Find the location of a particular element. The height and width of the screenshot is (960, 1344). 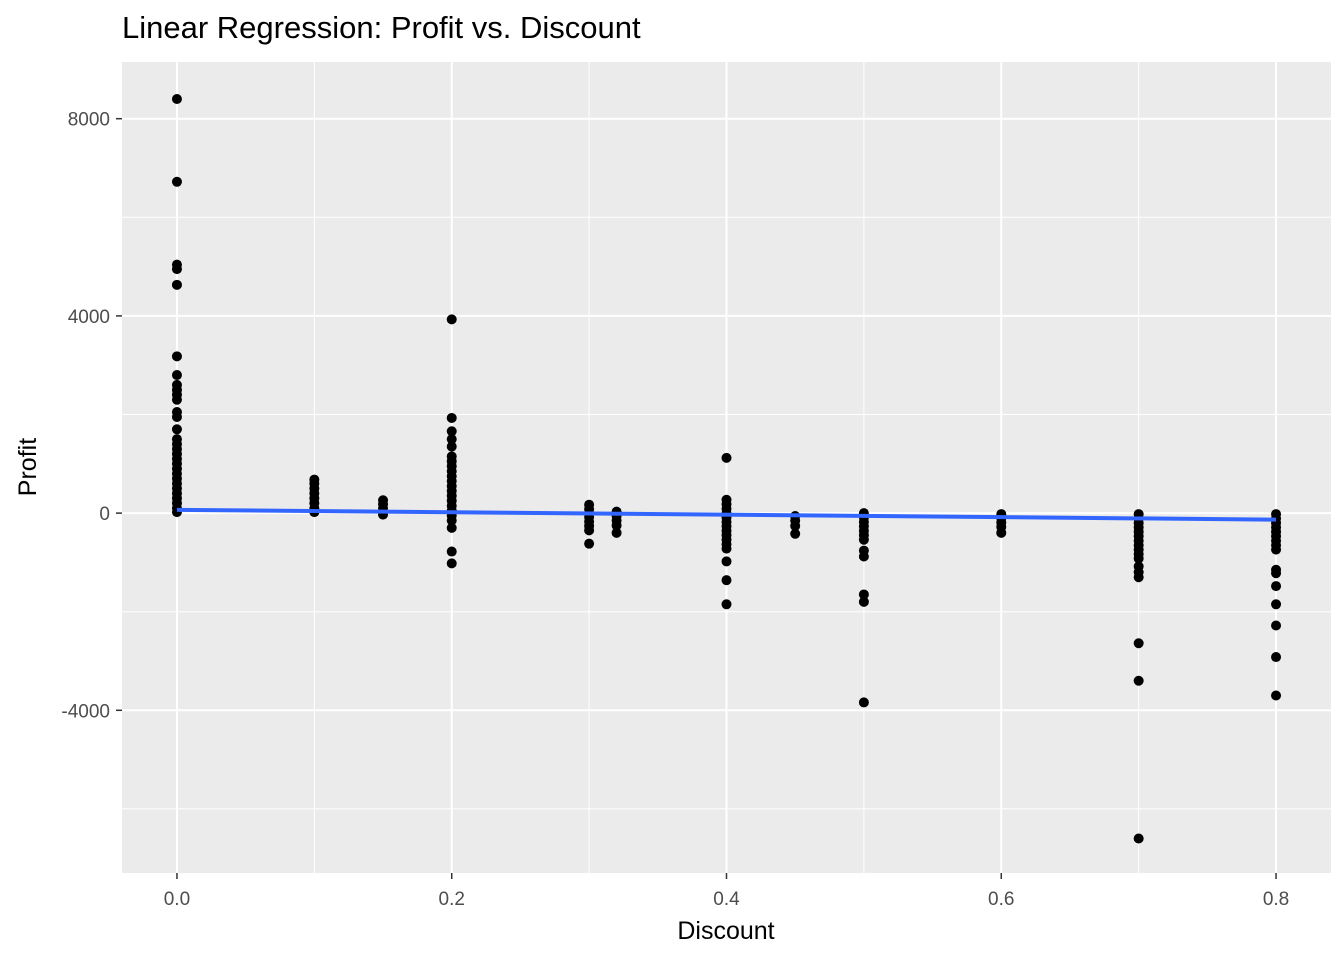

y-tick-label: -4000 is located at coordinates (85, 711).